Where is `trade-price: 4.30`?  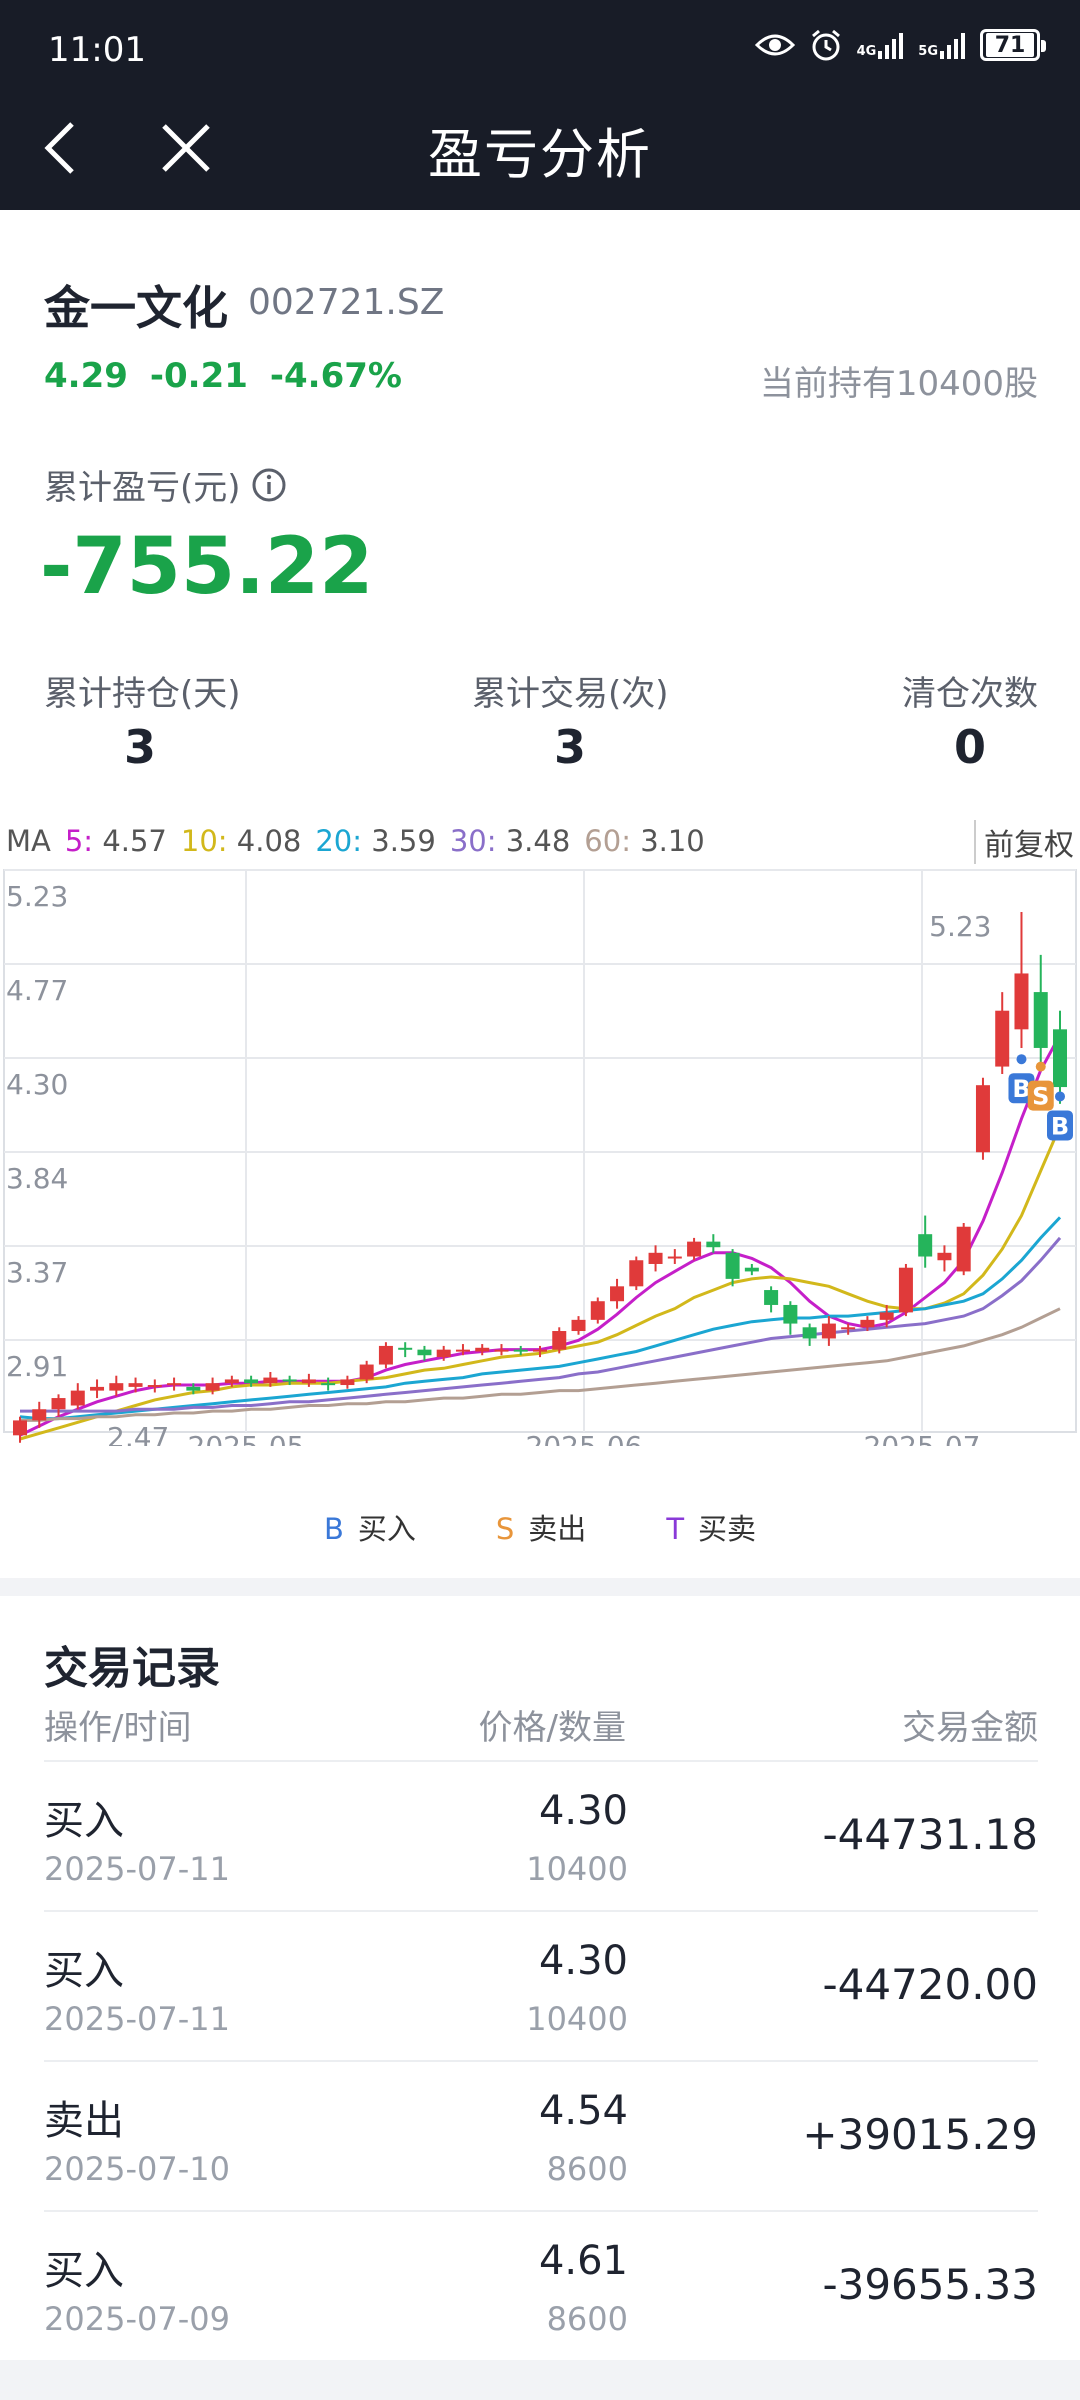
trade-price: 4.30 is located at coordinates (583, 1811).